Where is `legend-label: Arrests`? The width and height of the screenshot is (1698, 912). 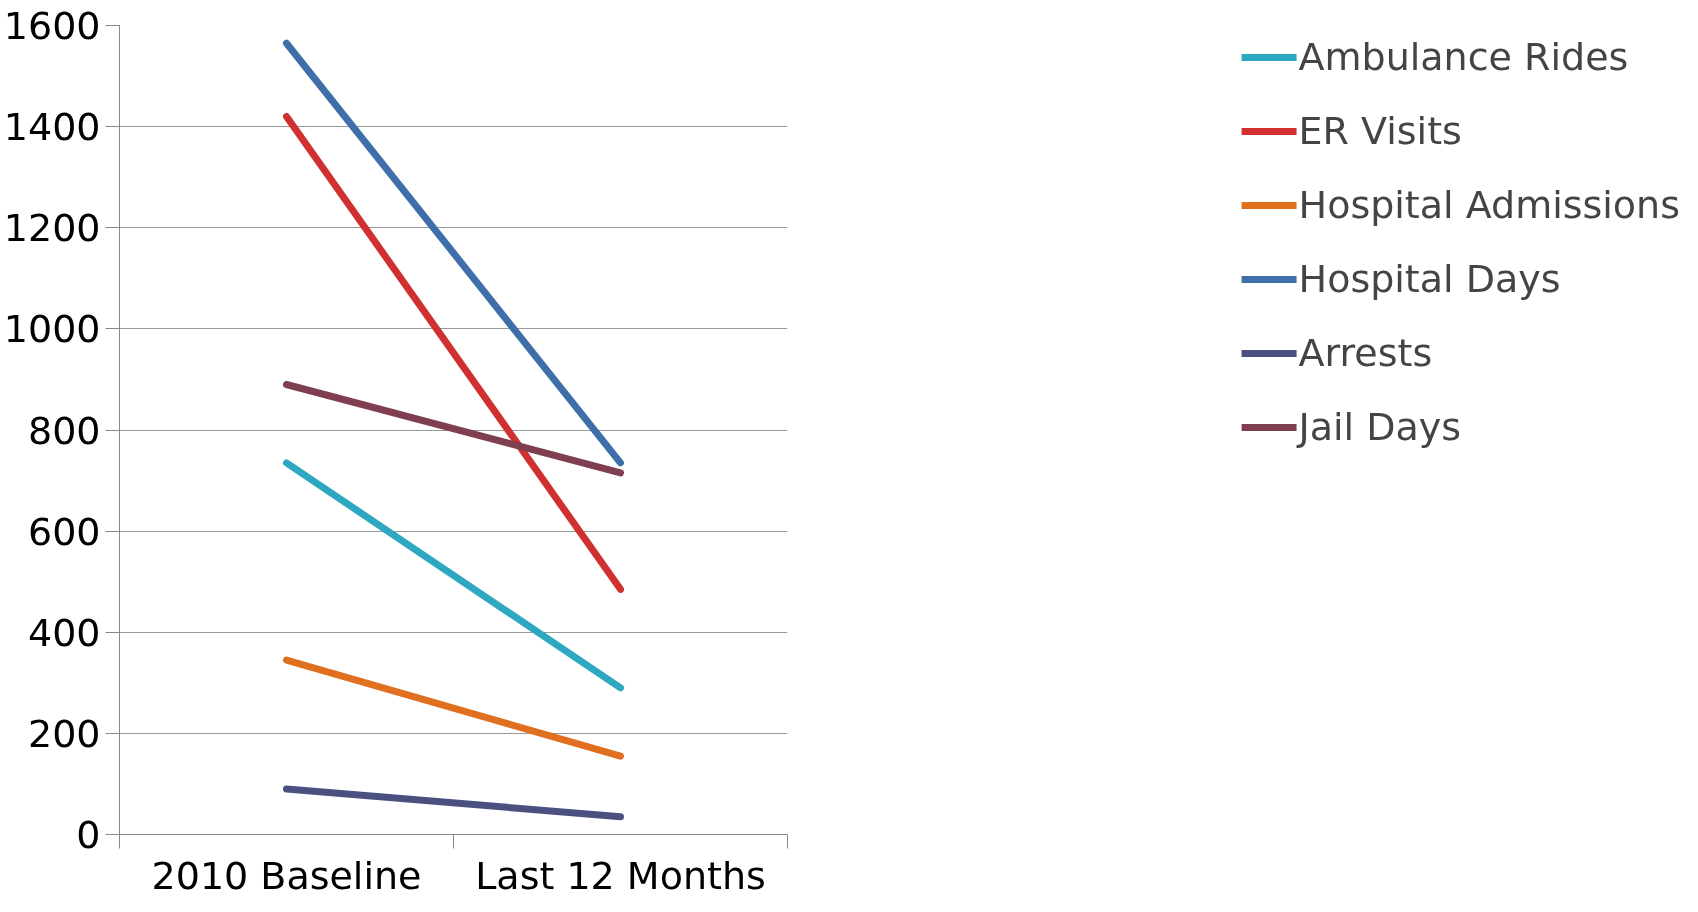 legend-label: Arrests is located at coordinates (1365, 353).